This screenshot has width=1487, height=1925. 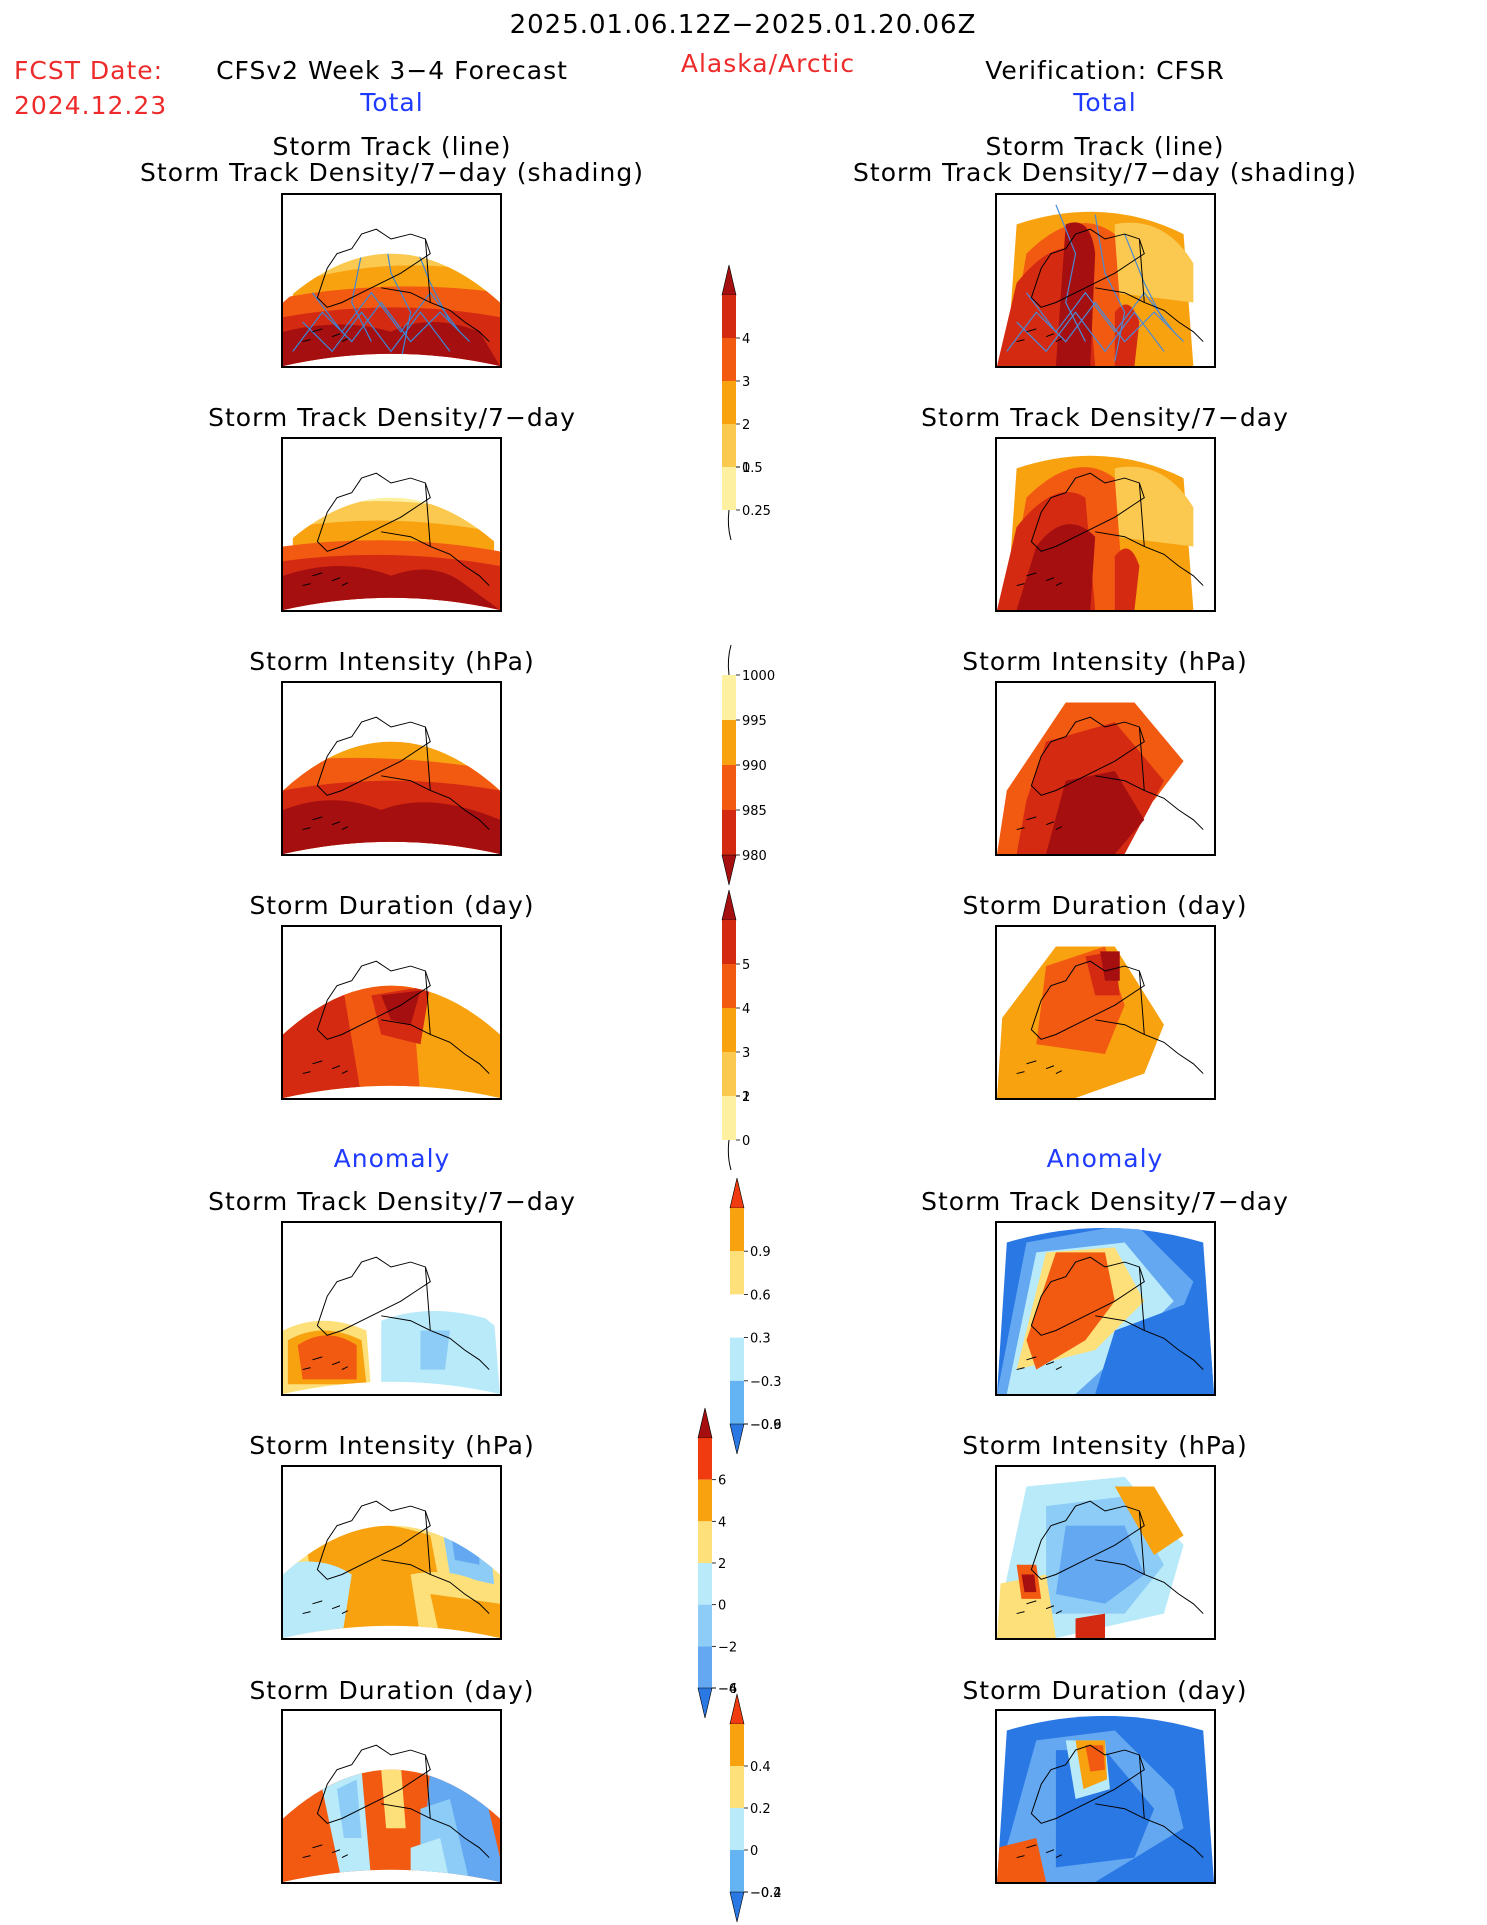 I want to click on right-duration-title: Storm Duration (day), so click(x=1105, y=905).